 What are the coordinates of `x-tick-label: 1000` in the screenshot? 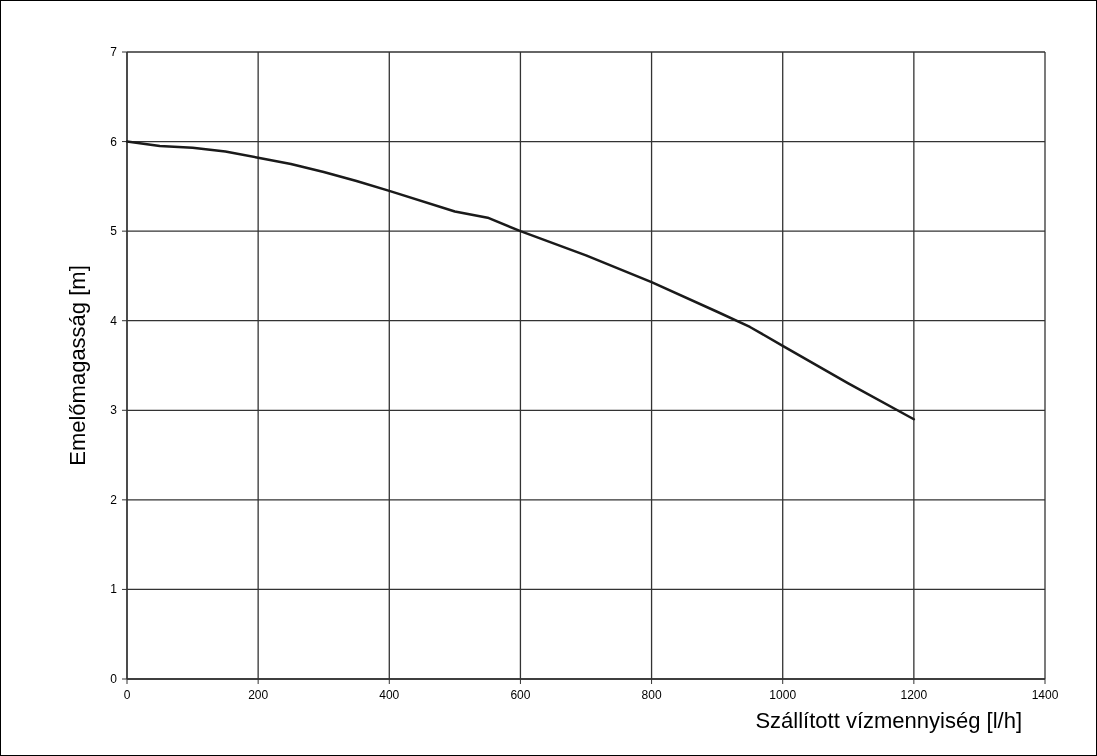 It's located at (783, 695).